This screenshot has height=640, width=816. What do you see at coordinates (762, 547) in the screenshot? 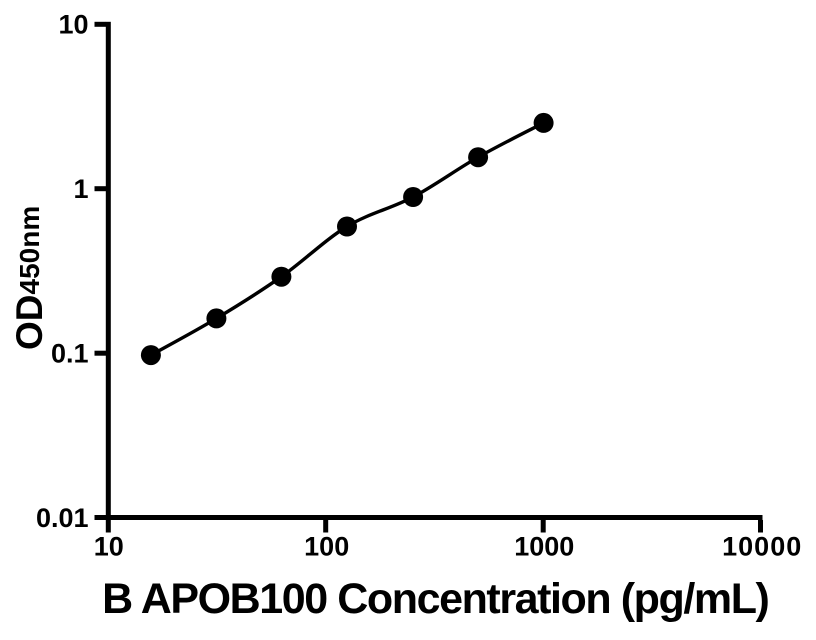
I see `svg-text: 10000` at bounding box center [762, 547].